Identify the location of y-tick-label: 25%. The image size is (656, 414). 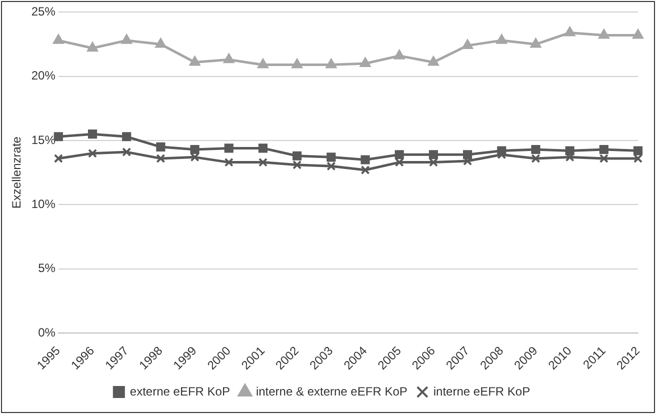
(43, 11).